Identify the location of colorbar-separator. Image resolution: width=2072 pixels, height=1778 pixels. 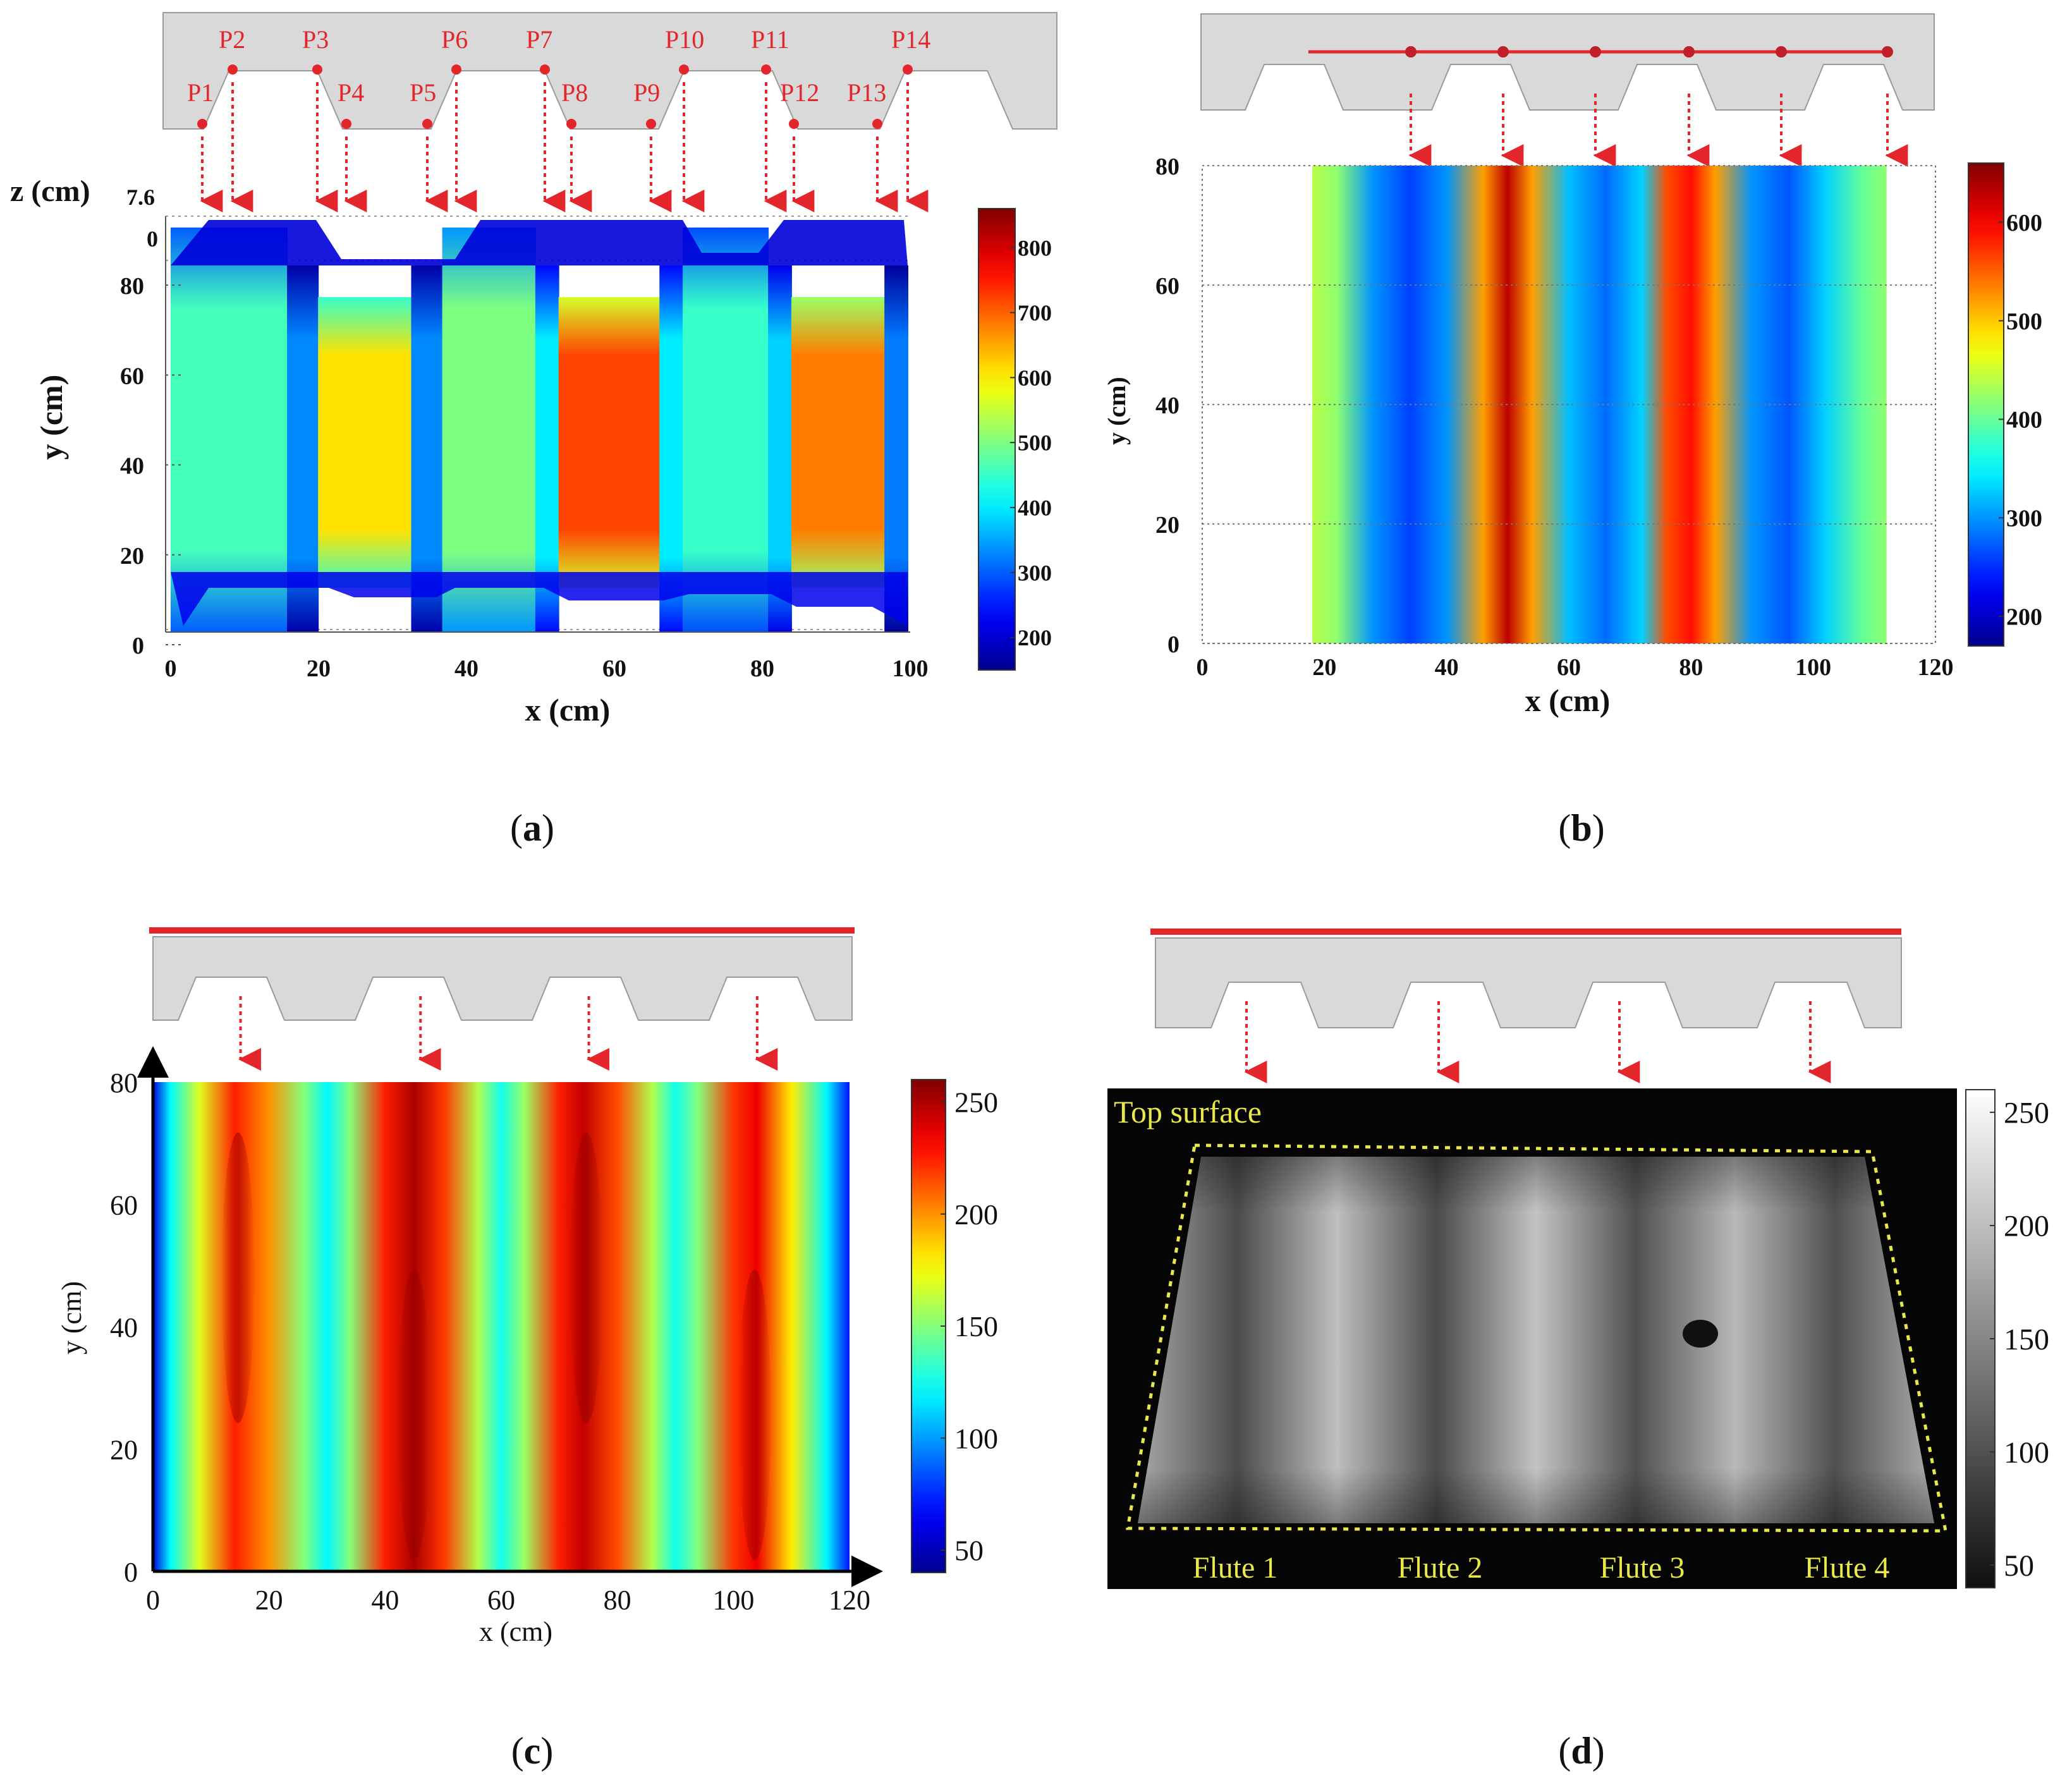
(1962, 1339).